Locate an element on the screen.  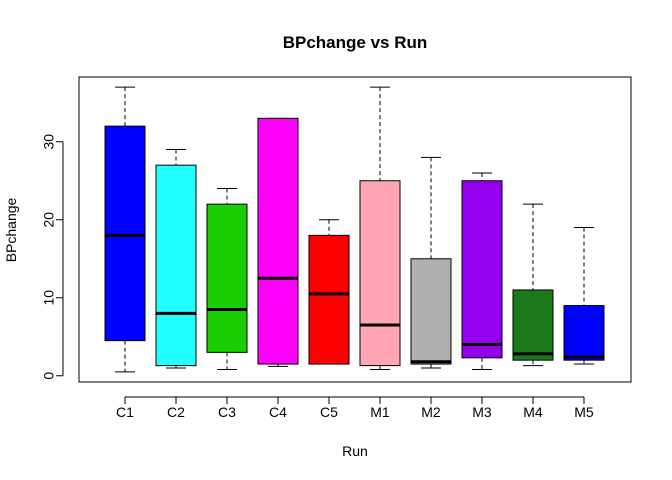
box-c2 is located at coordinates (176, 259).